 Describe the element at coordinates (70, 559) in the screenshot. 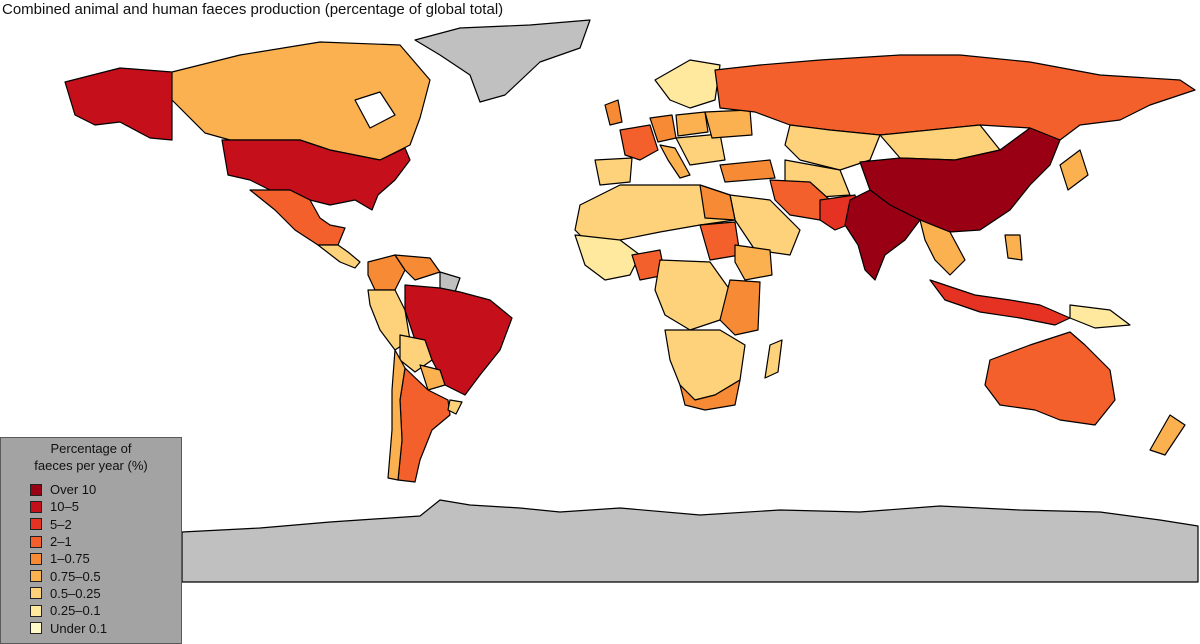

I see `legend-label: 1–0.75` at that location.